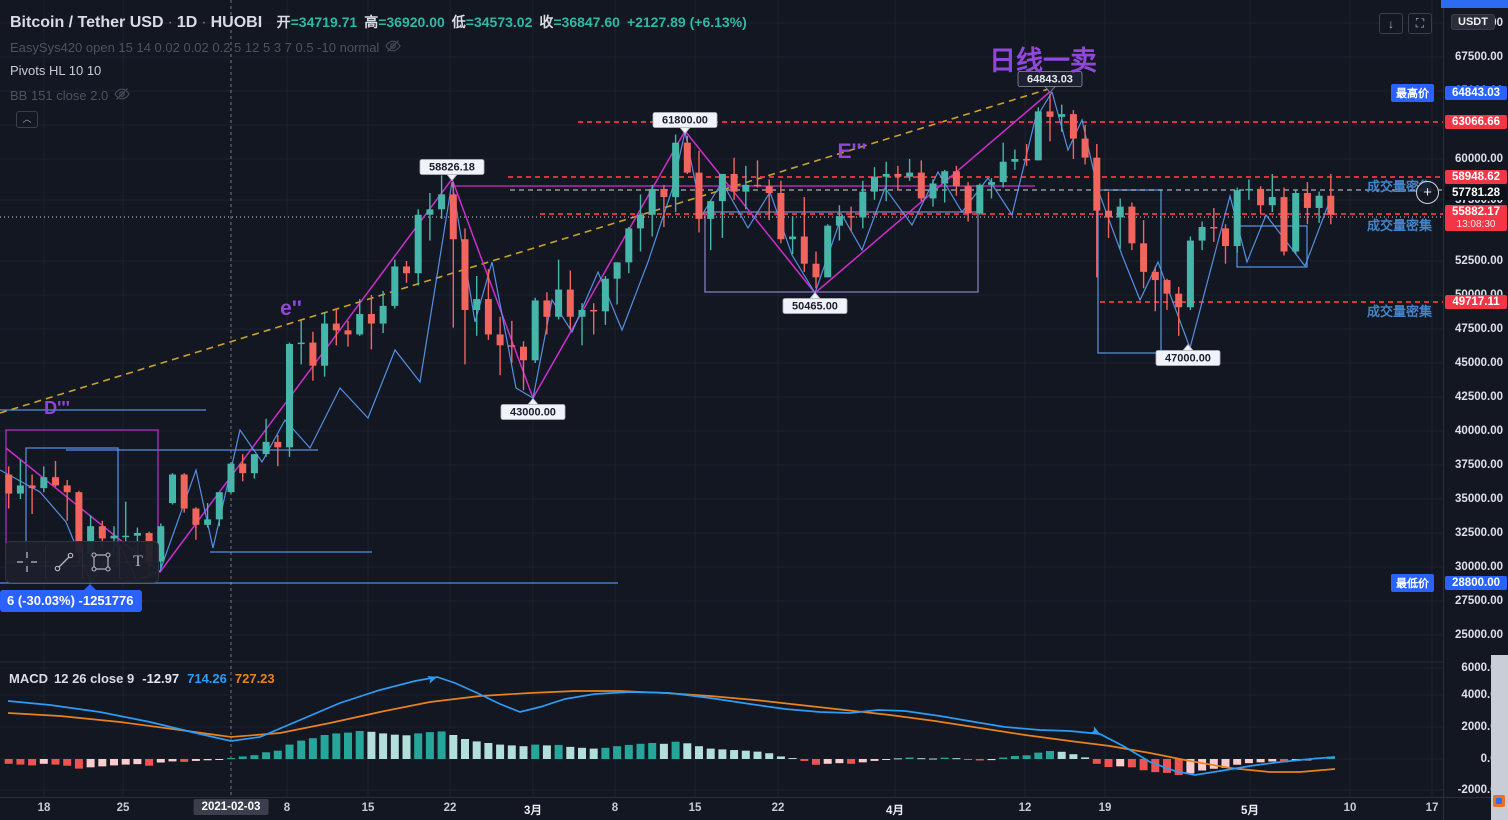 The width and height of the screenshot is (1508, 820). I want to click on macd-title: MACD, so click(28, 678).